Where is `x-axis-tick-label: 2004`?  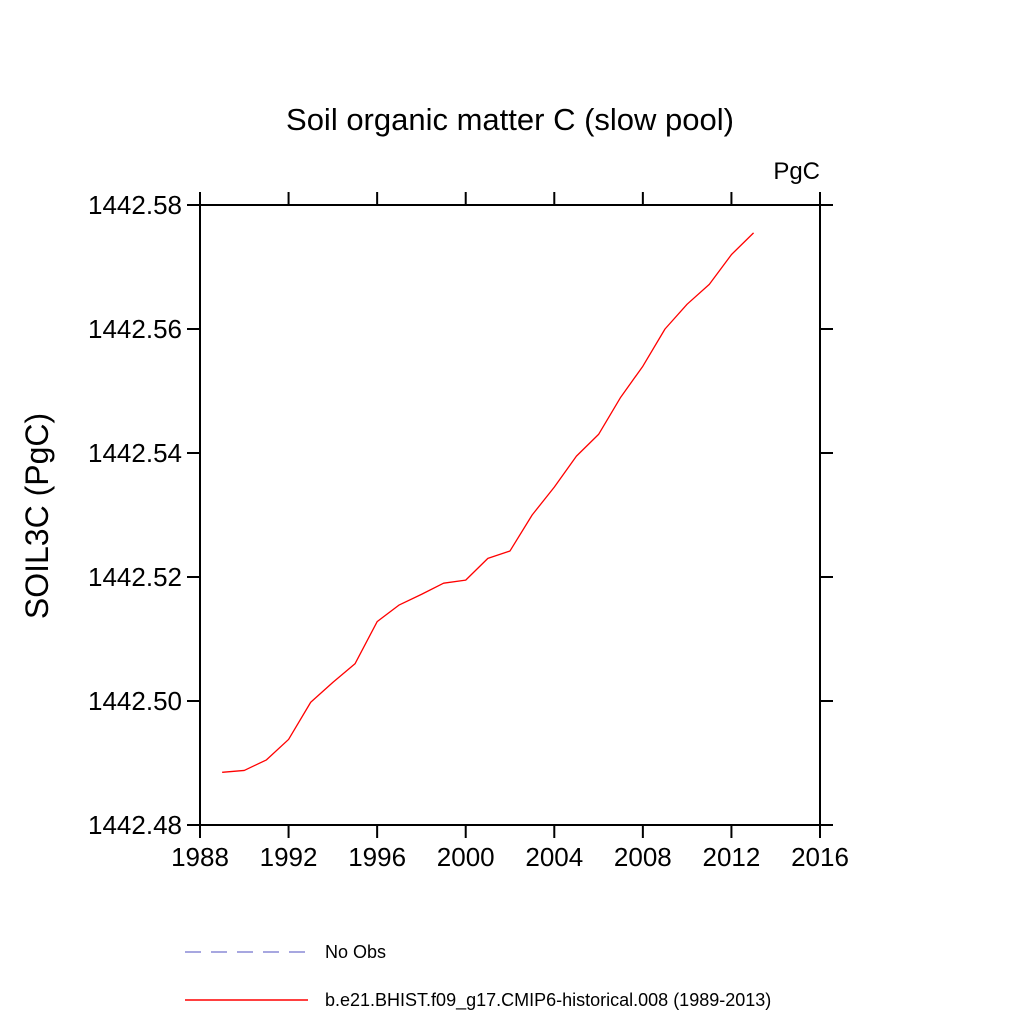 x-axis-tick-label: 2004 is located at coordinates (554, 857).